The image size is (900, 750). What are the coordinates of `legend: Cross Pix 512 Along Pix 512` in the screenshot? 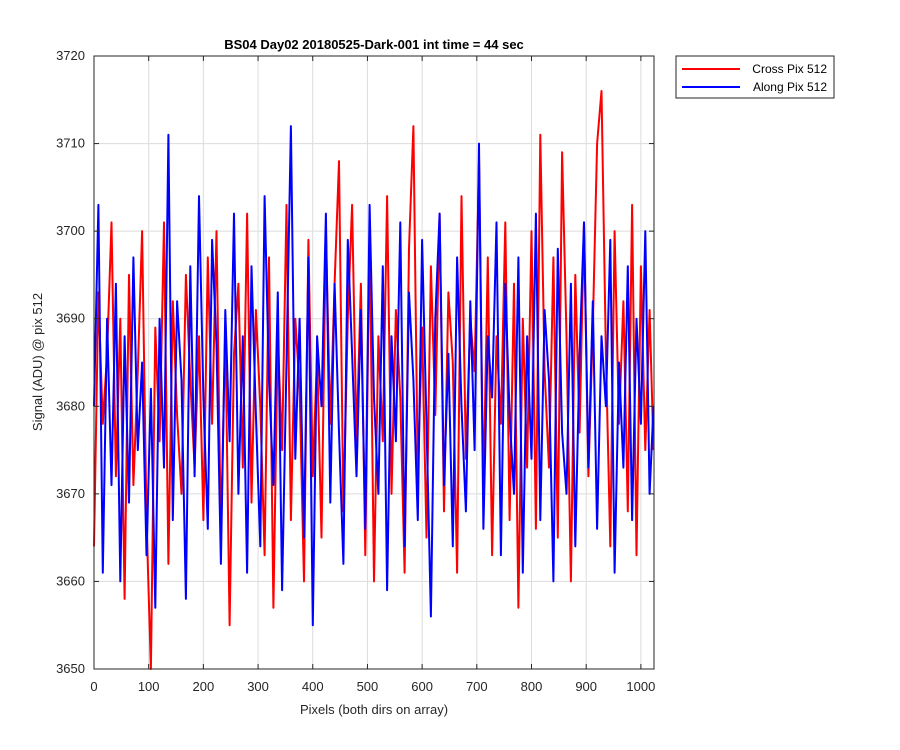 It's located at (755, 77).